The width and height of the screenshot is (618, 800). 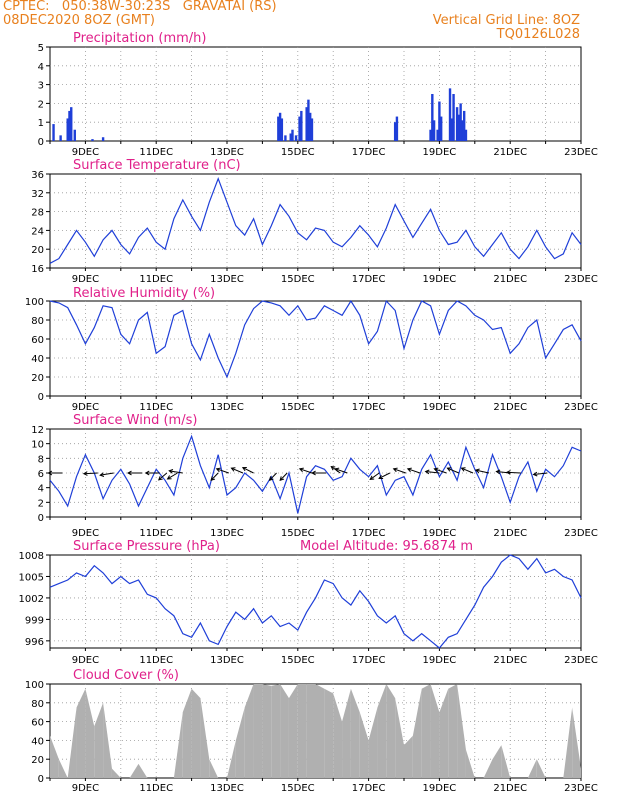 What do you see at coordinates (440, 660) in the screenshot?
I see `pressure-xtick-label: 19DEC` at bounding box center [440, 660].